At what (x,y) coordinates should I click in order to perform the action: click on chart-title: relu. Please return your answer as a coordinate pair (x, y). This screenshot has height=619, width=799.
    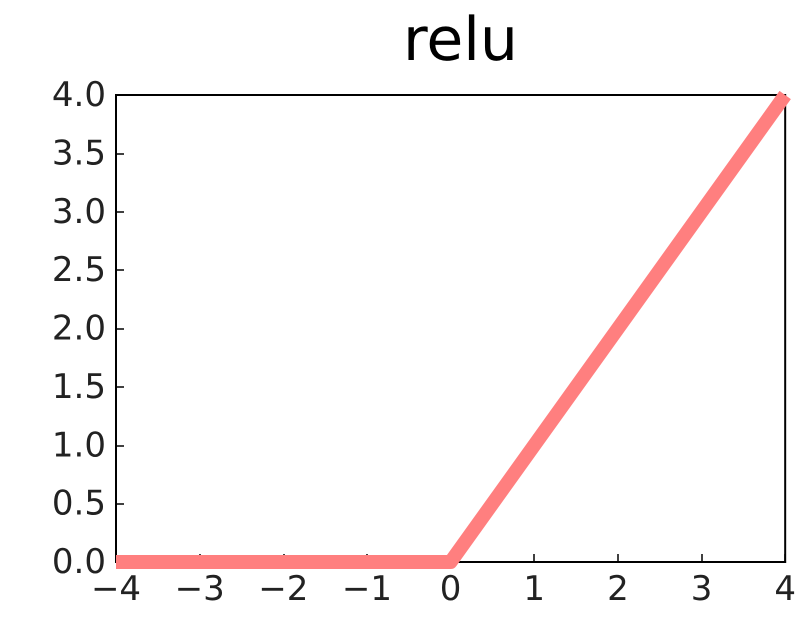
    Looking at the image, I should click on (460, 40).